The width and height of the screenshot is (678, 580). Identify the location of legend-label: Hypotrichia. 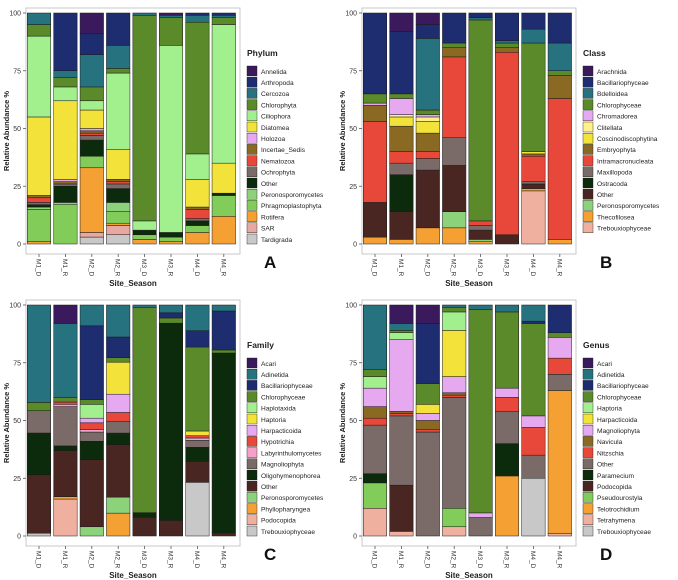
(277, 442).